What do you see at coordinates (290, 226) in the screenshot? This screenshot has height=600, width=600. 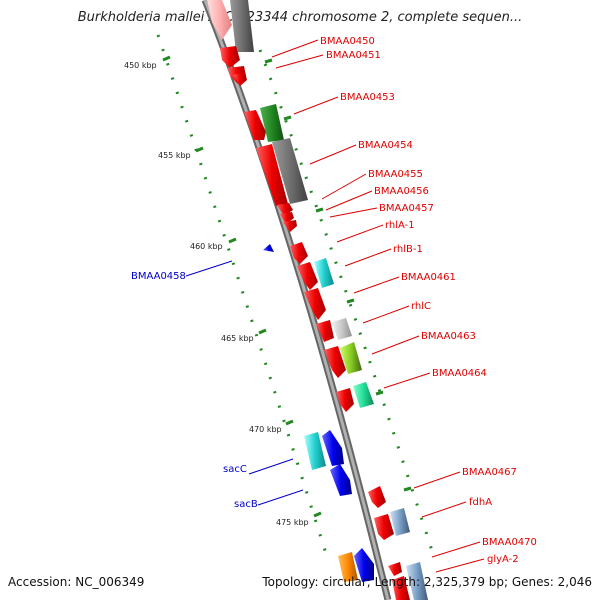 I see `gene-bmaa0457` at bounding box center [290, 226].